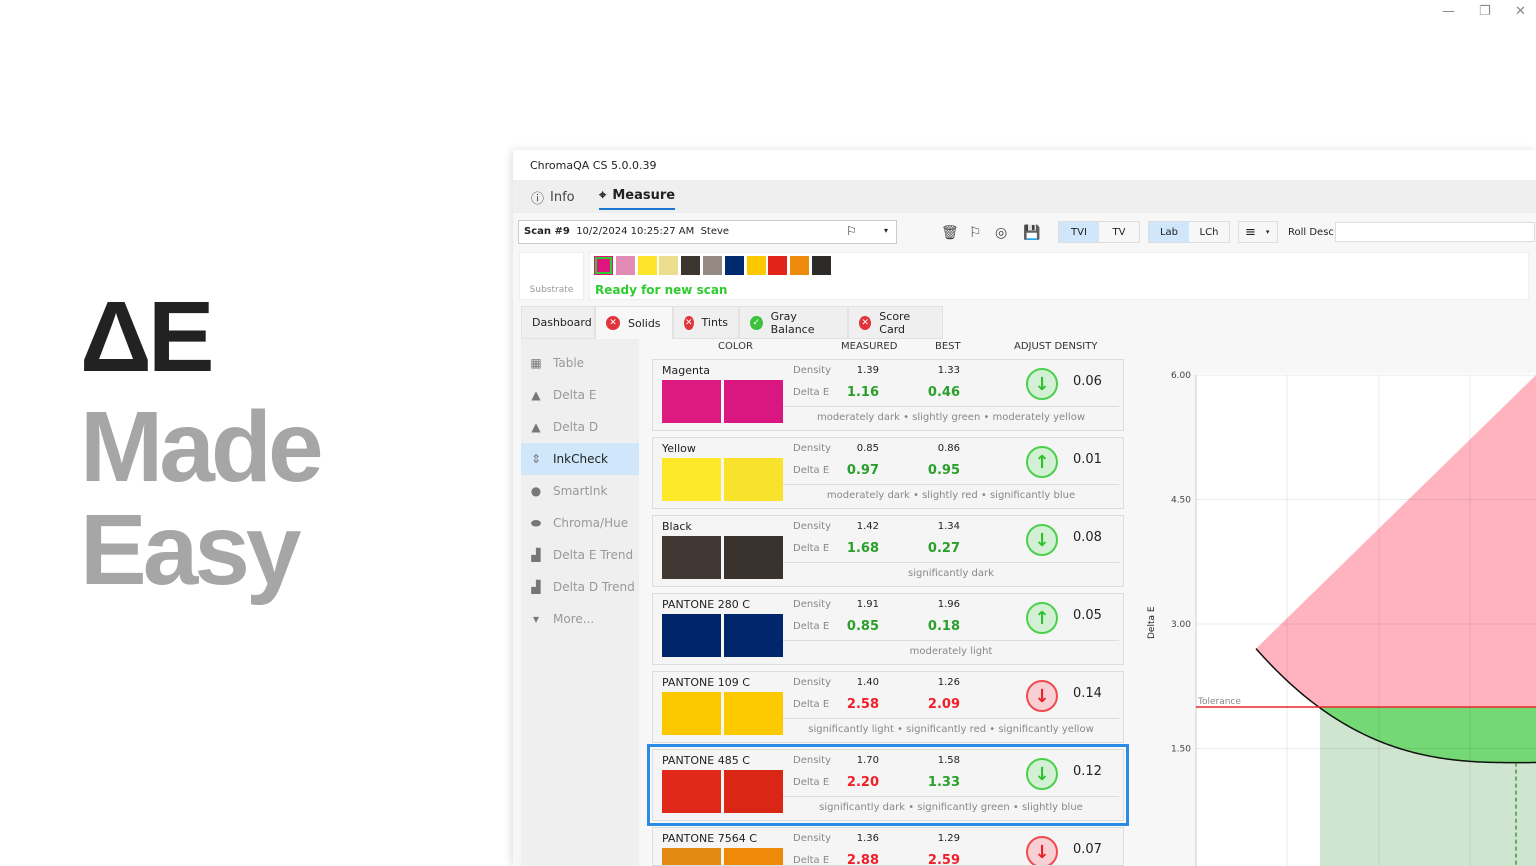  What do you see at coordinates (867, 604) in the screenshot?
I see `measured-density: 1.91` at bounding box center [867, 604].